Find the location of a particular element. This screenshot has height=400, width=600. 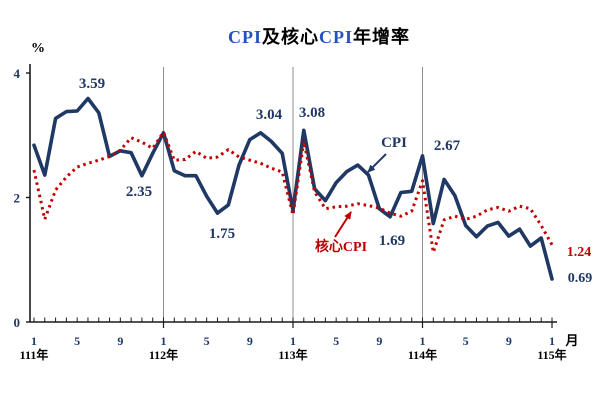

title-segment: 及核心 is located at coordinates (290, 37).